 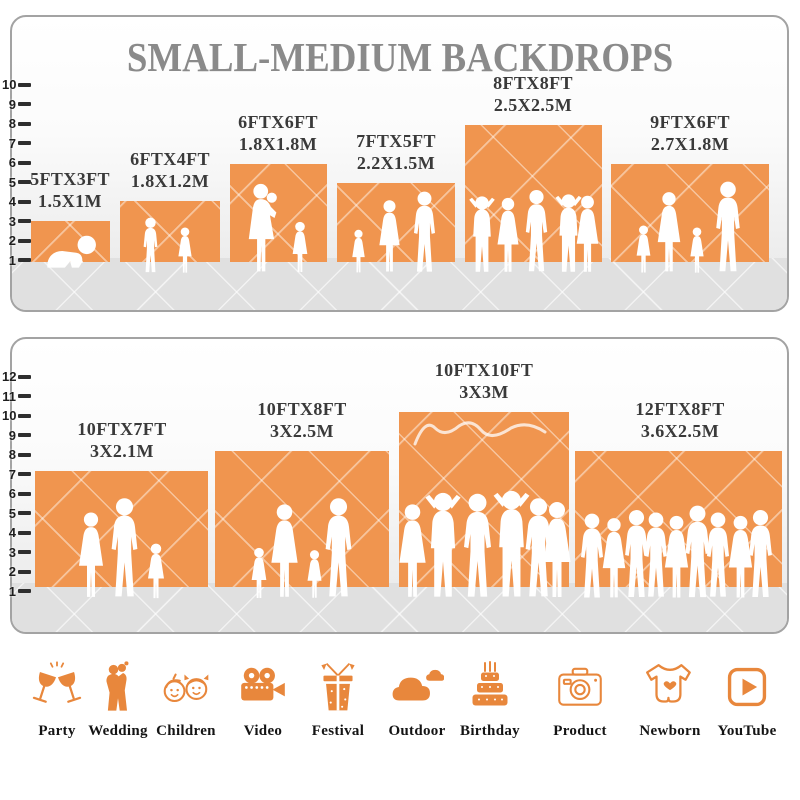 I want to click on backdrop-10ftx10ft, so click(x=485, y=504).